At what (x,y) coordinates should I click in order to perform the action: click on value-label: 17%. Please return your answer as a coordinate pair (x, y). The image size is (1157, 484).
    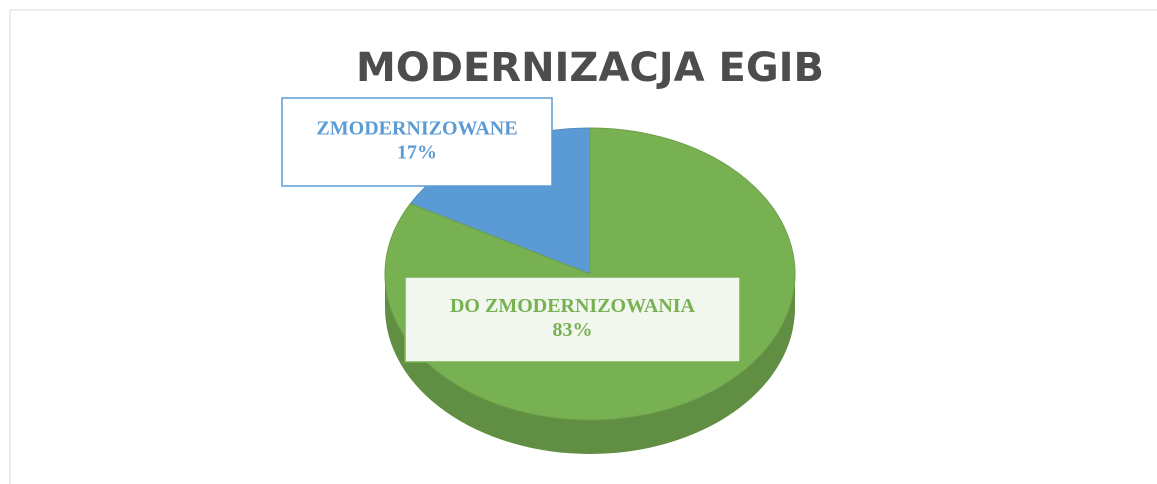
    Looking at the image, I should click on (417, 153).